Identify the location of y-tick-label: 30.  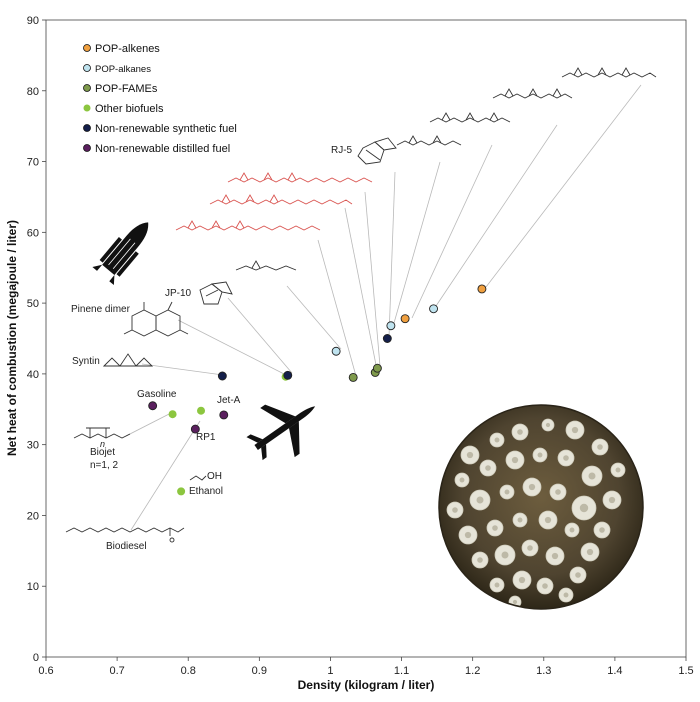
(33, 446).